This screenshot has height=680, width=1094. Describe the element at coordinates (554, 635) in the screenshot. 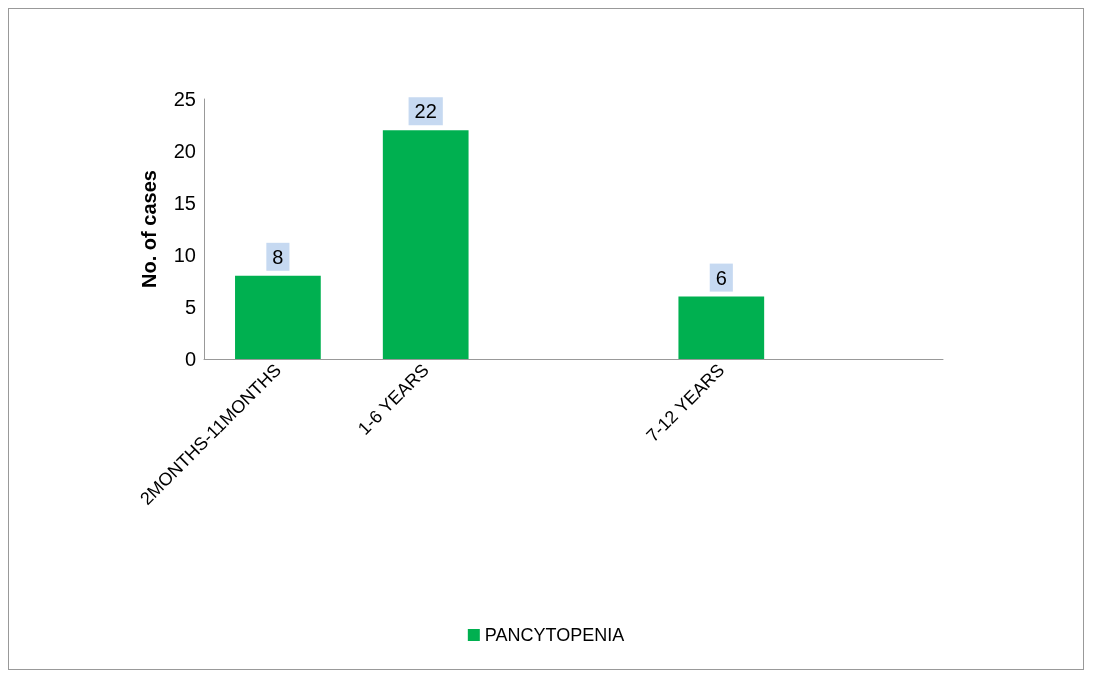

I see `legend-label: PANCYTOPENIA` at that location.